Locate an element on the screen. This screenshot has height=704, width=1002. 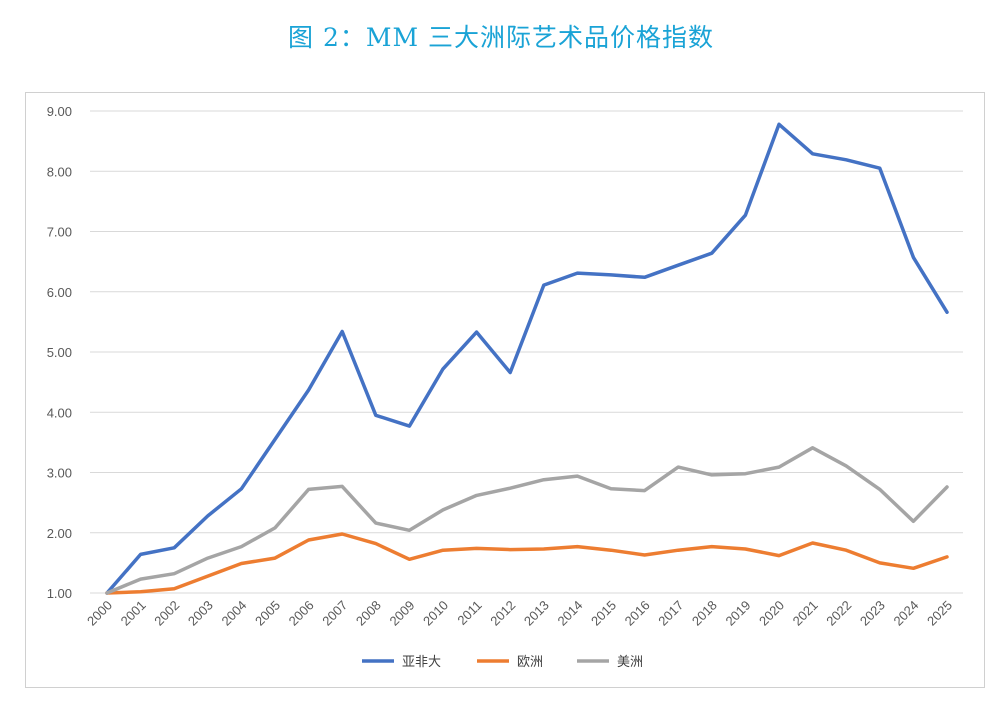
x-tick-label: 2023 is located at coordinates (872, 613).